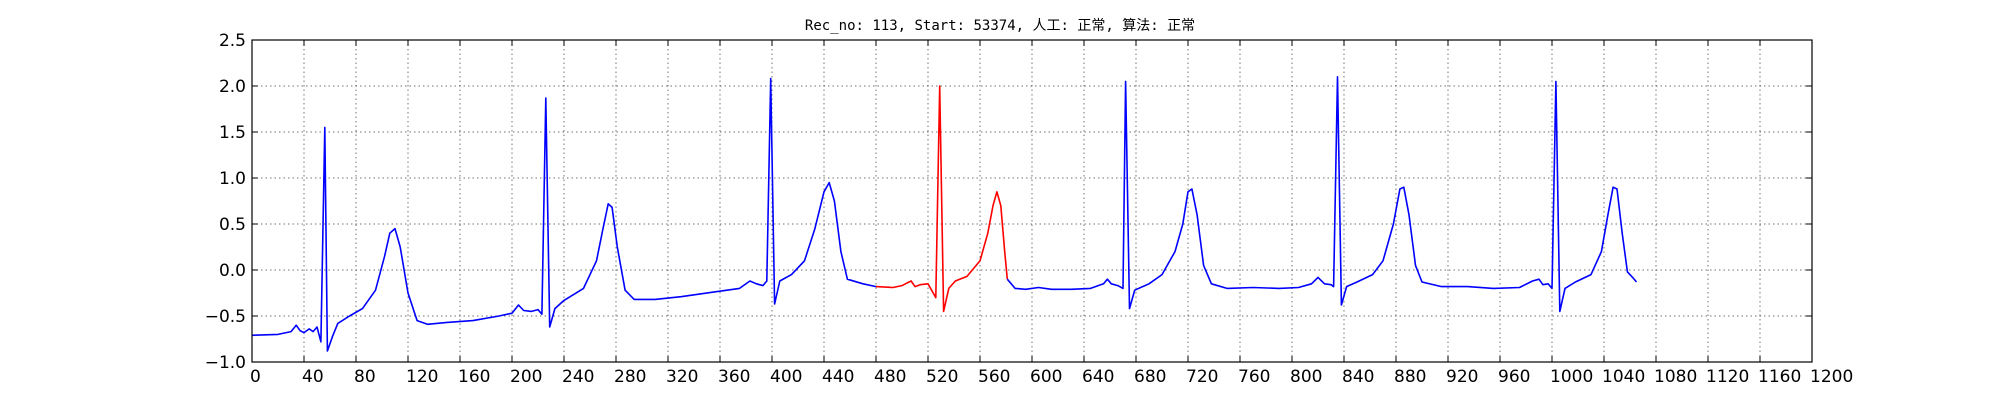  I want to click on y-tick-label: 0.5, so click(232, 225).